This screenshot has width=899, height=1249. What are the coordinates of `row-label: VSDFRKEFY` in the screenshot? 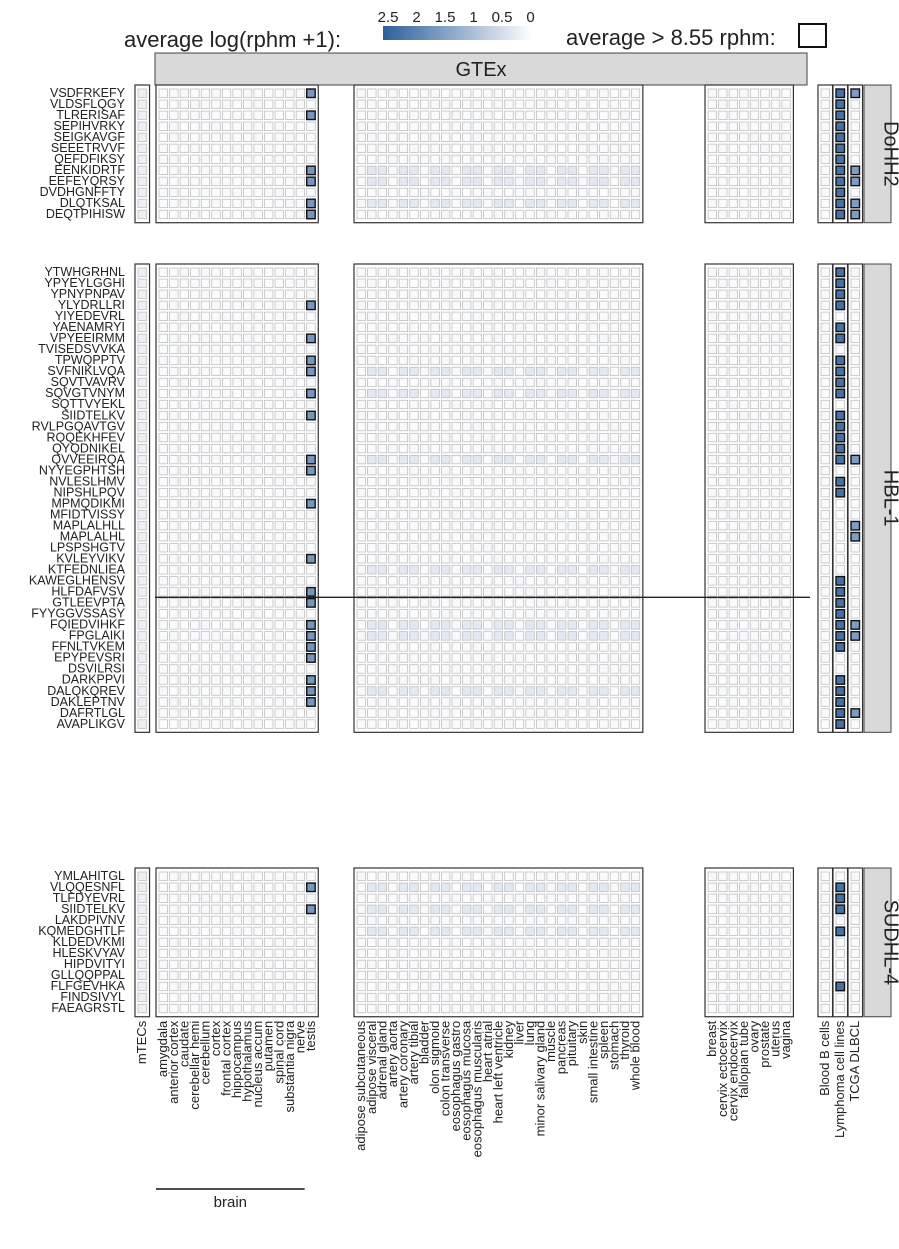 It's located at (88, 93).